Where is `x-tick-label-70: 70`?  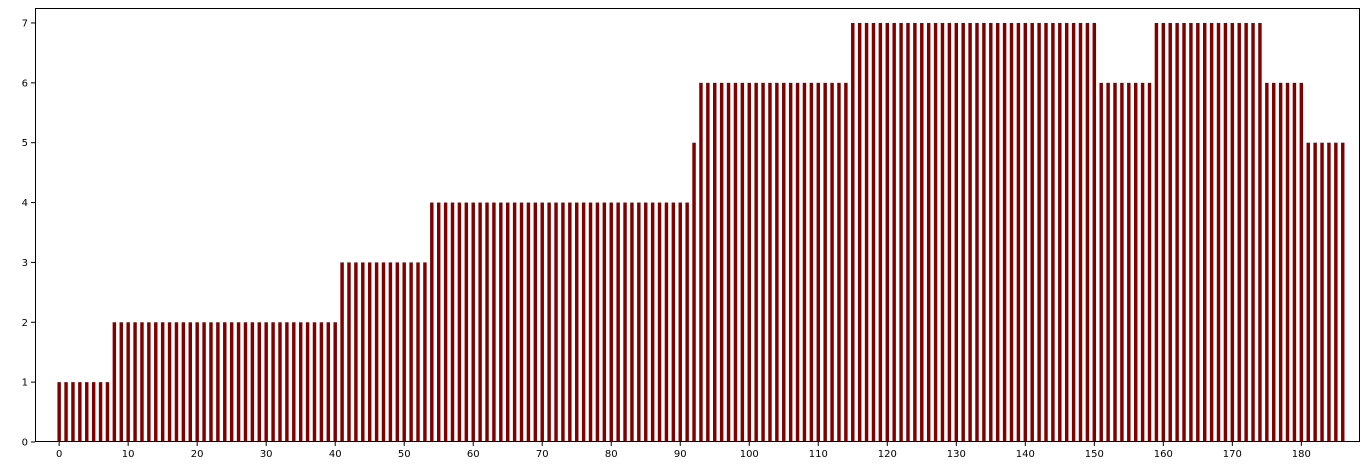
x-tick-label-70: 70 is located at coordinates (542, 454).